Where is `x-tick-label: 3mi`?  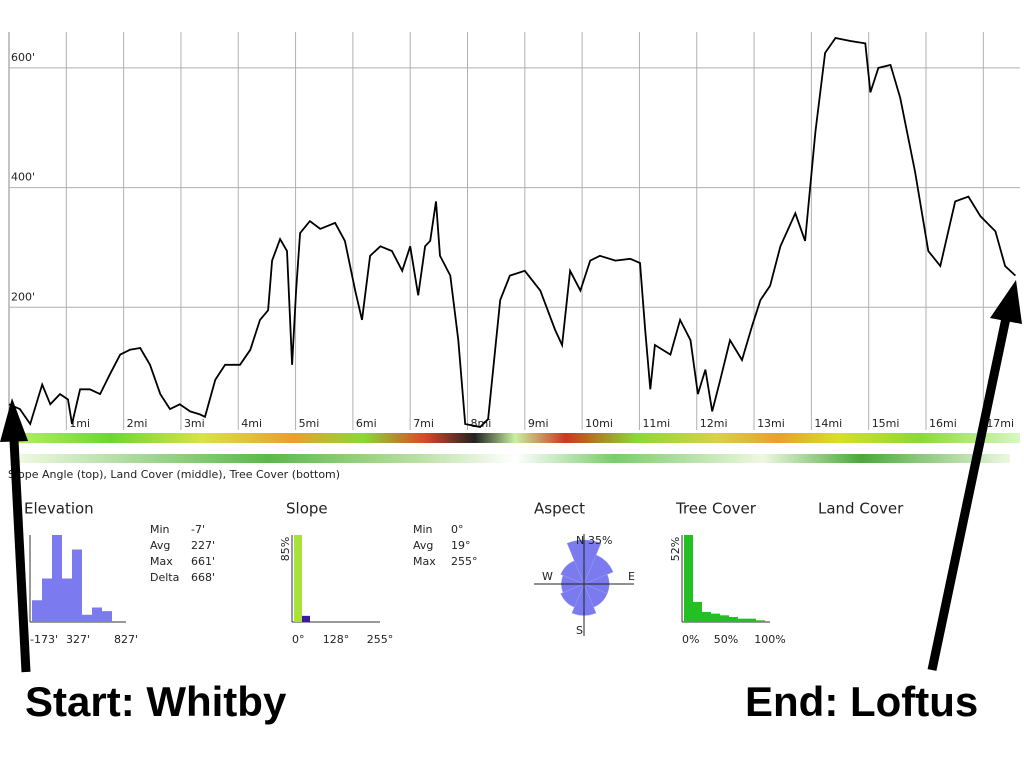
x-tick-label: 3mi is located at coordinates (194, 423).